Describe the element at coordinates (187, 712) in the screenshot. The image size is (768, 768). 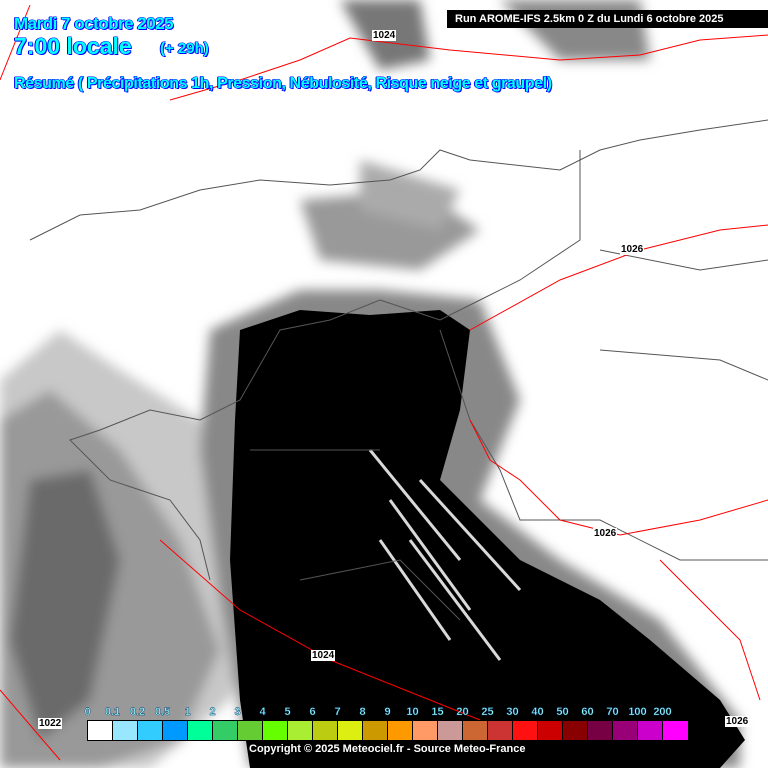
I see `legend-label: 1` at that location.